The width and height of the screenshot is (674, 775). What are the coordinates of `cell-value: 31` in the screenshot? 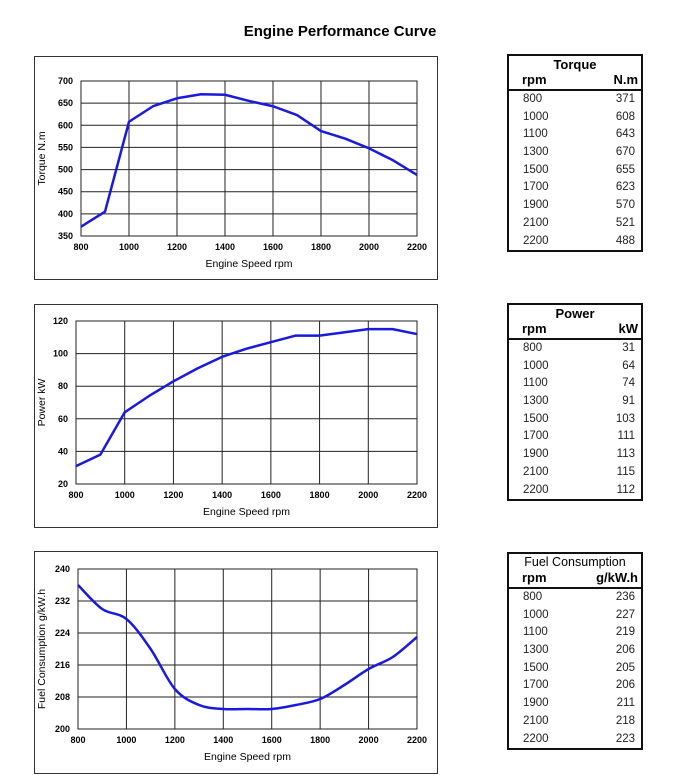 It's located at (628, 348).